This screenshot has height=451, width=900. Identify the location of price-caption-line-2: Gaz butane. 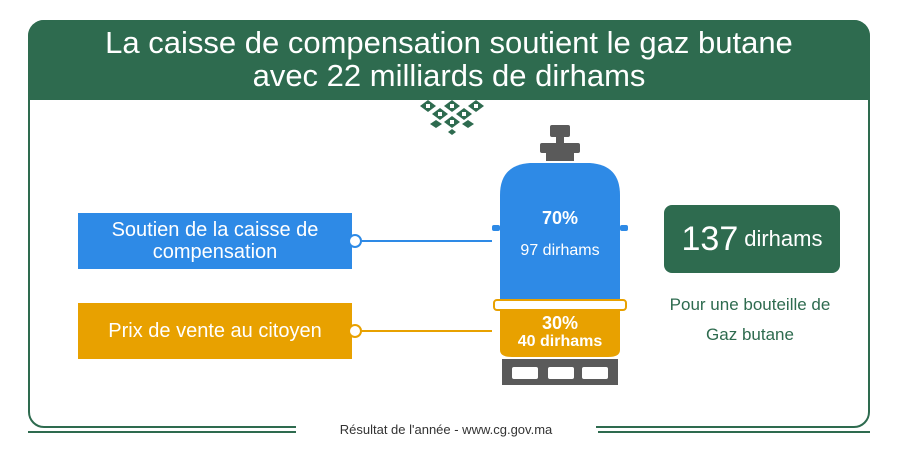
(750, 334).